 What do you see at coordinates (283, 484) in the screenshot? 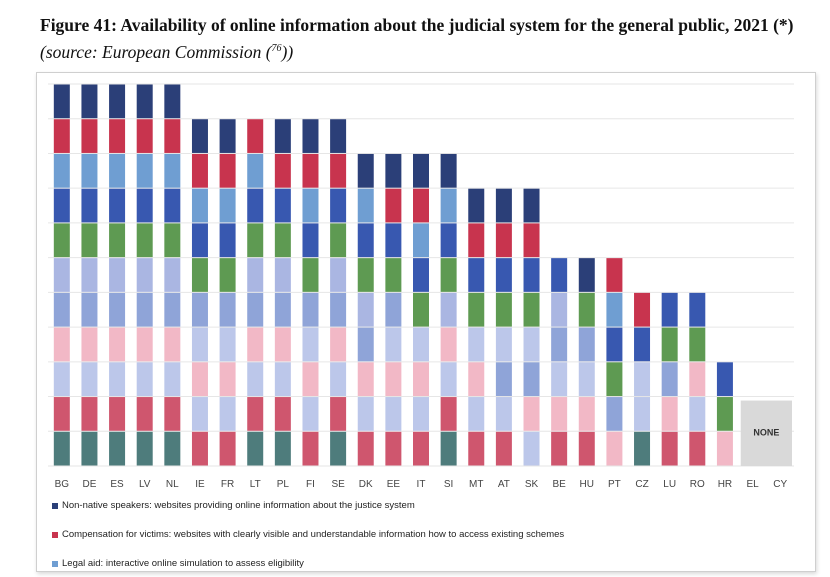
I see `x-tick-label-pl: PL` at bounding box center [283, 484].